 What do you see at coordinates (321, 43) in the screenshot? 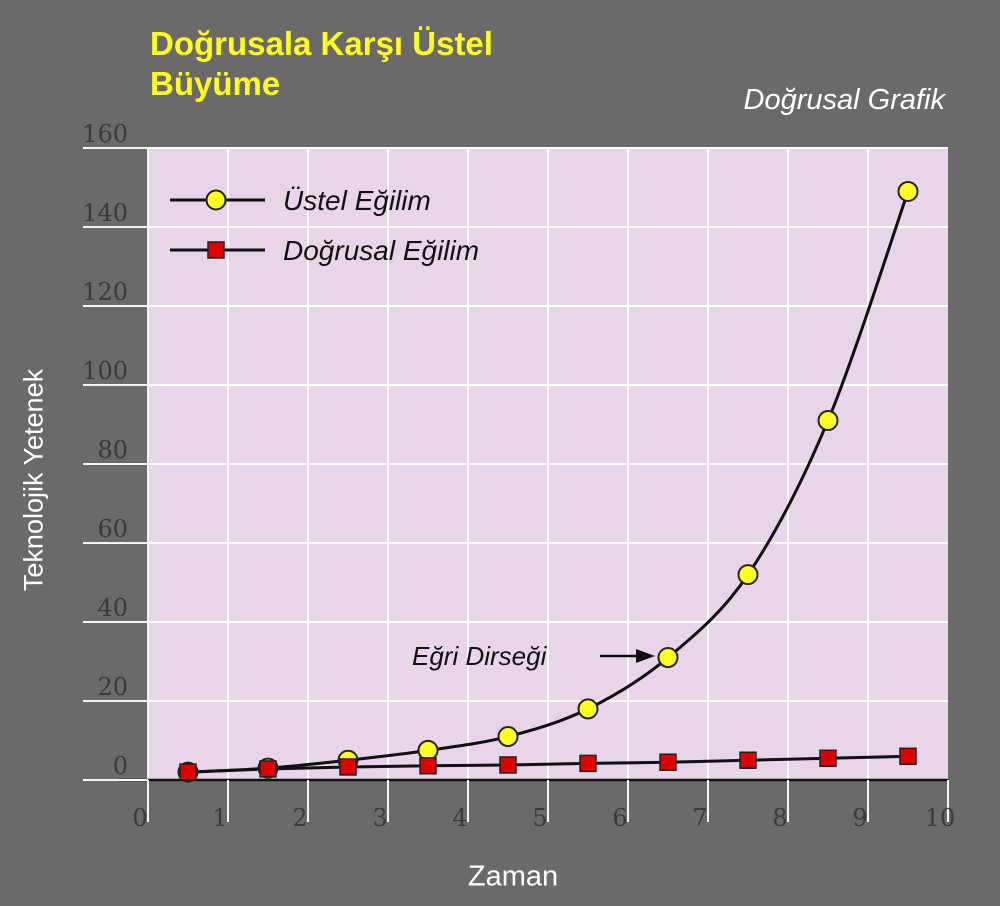
I see `chart-title-line-1: Doğrusala Karşı Üstel` at bounding box center [321, 43].